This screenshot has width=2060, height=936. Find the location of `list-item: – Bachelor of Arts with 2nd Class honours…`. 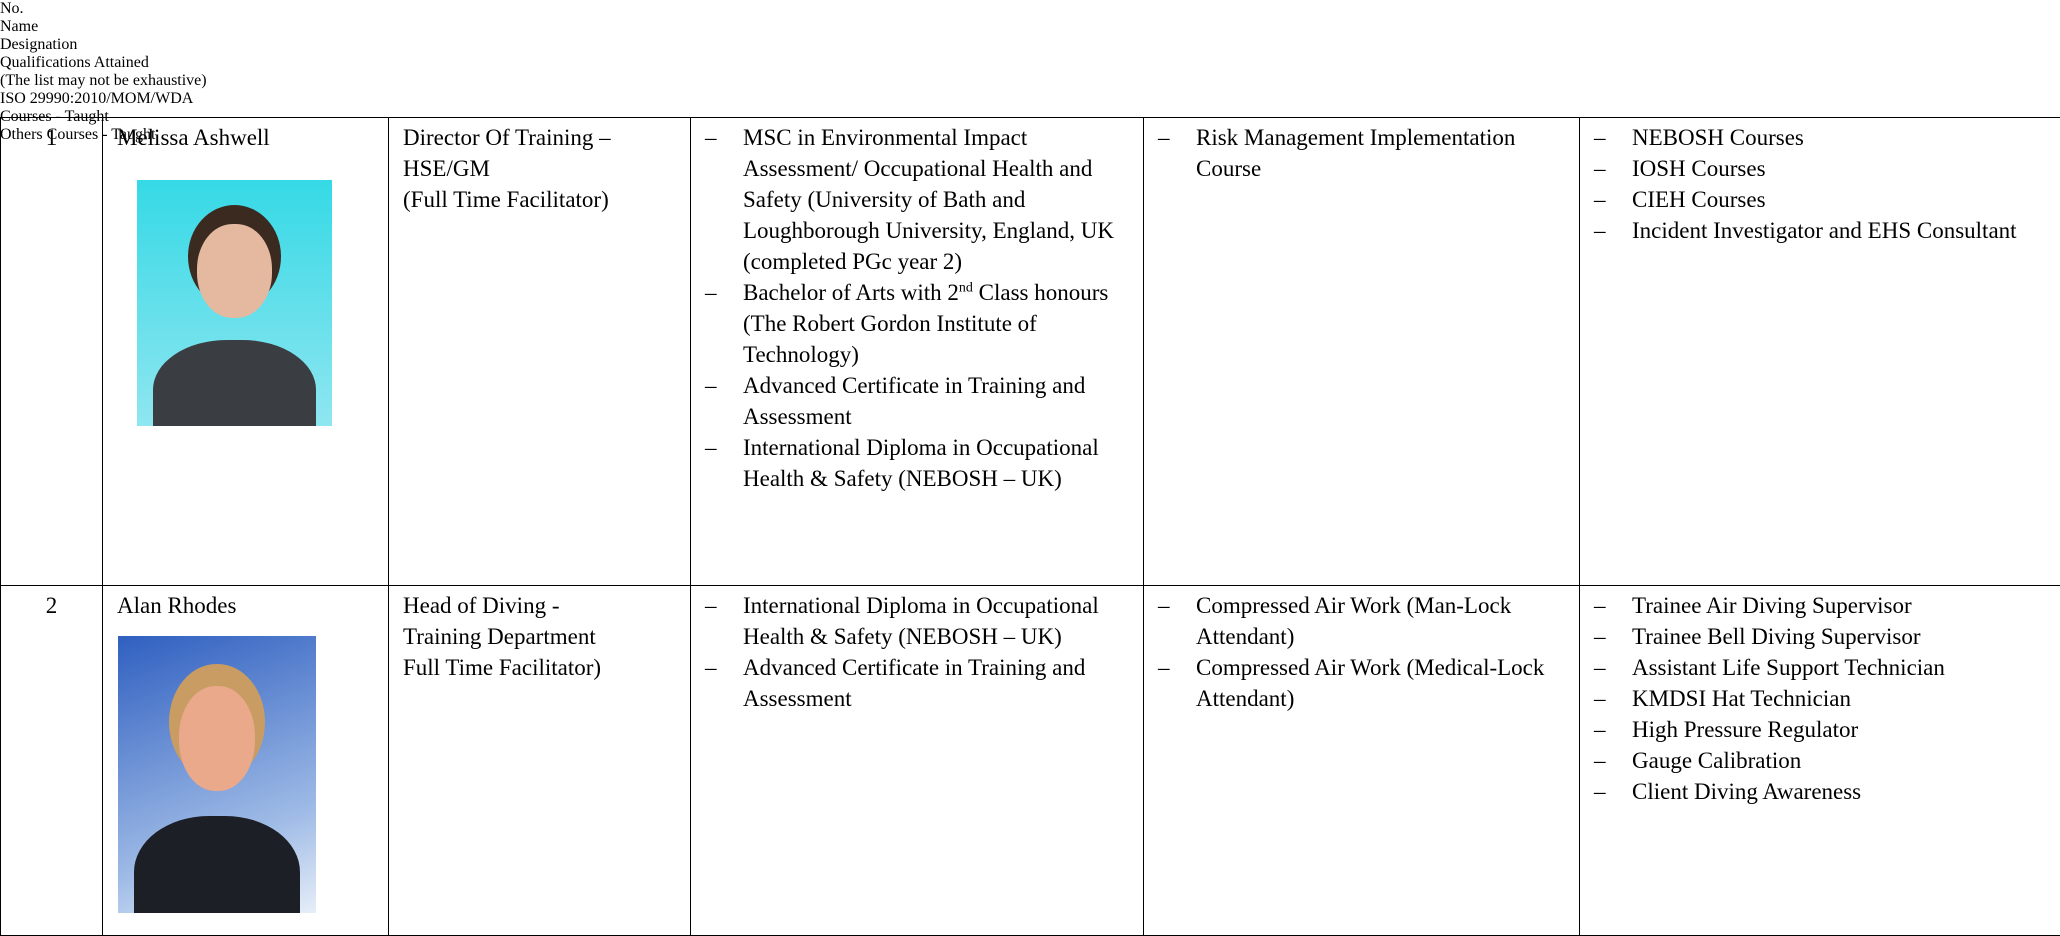

list-item: – Bachelor of Arts with 2nd Class honours… is located at coordinates (917, 323).